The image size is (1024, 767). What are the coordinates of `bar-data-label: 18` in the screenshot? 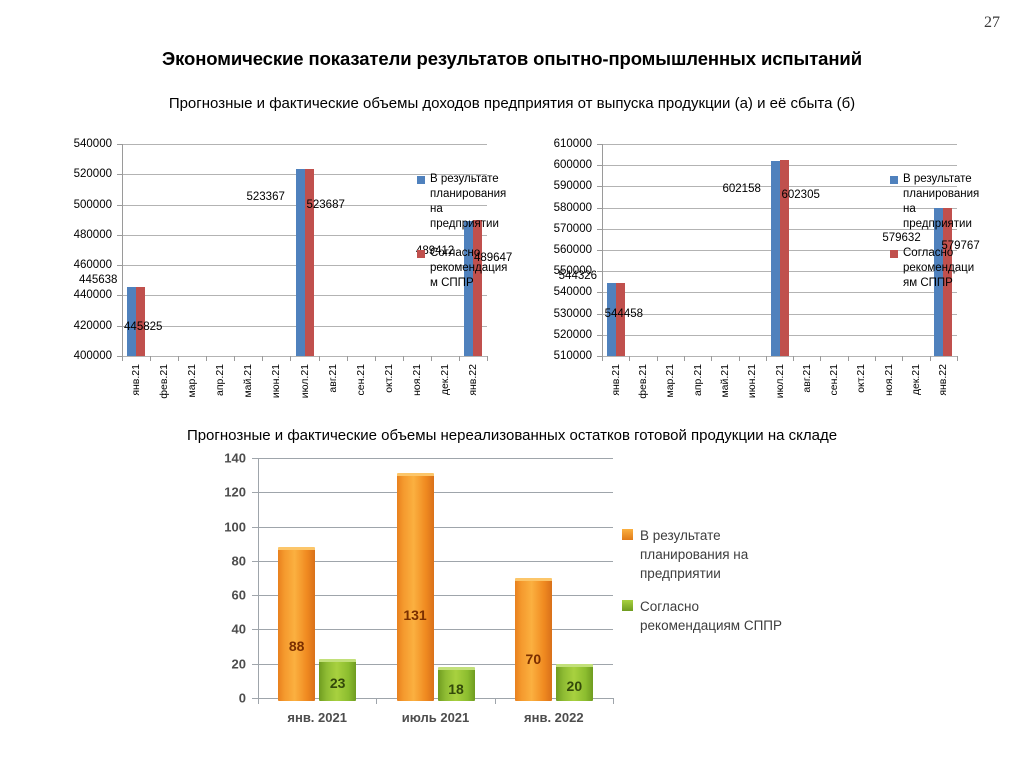 It's located at (456, 688).